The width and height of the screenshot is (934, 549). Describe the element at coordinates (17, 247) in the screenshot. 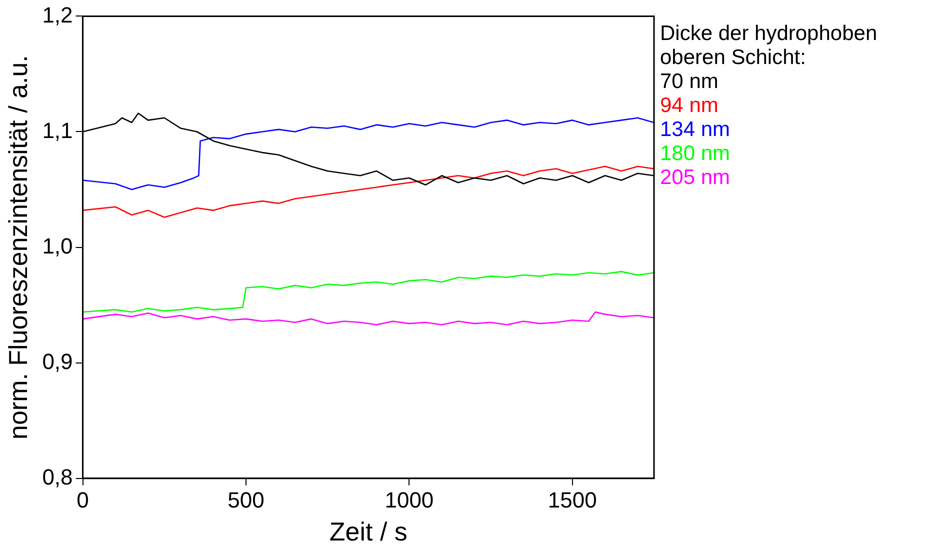

I see `y-axis-title: norm. Fluoreszenzintensität / a.u.` at that location.